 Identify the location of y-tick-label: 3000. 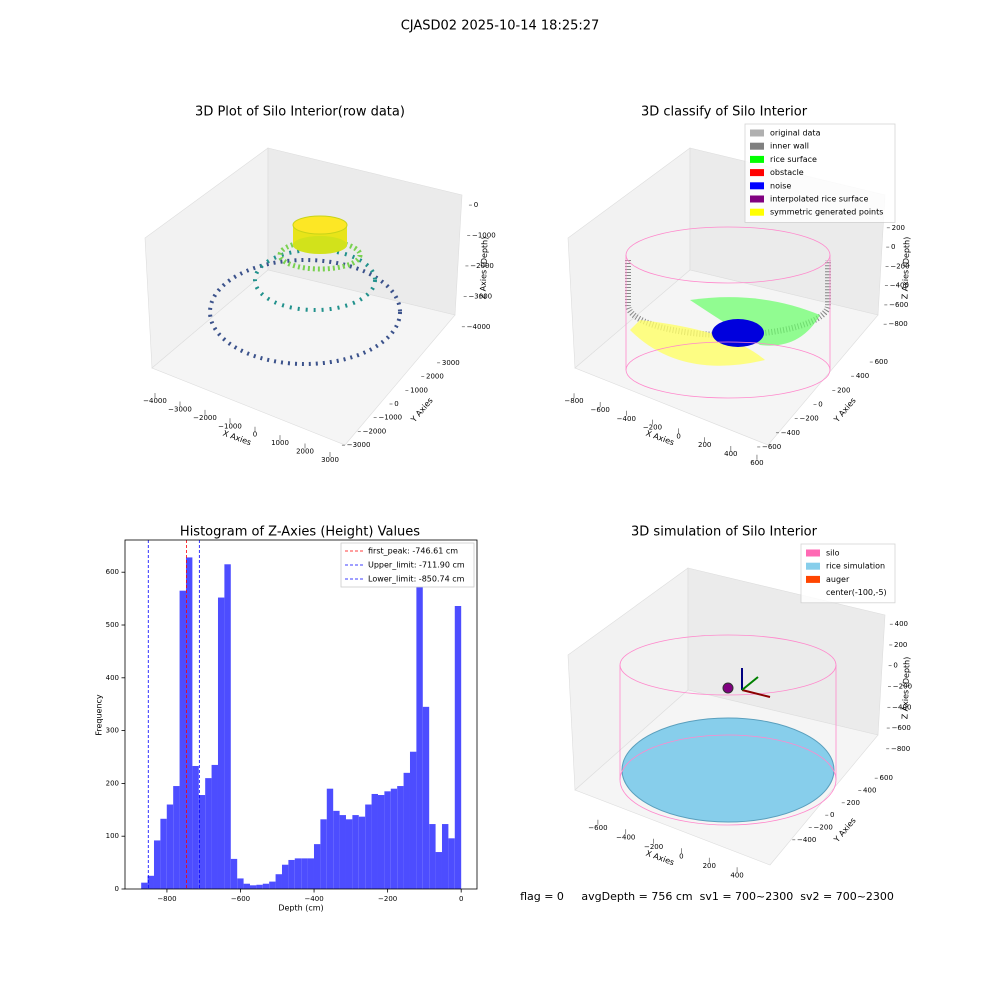
(451, 363).